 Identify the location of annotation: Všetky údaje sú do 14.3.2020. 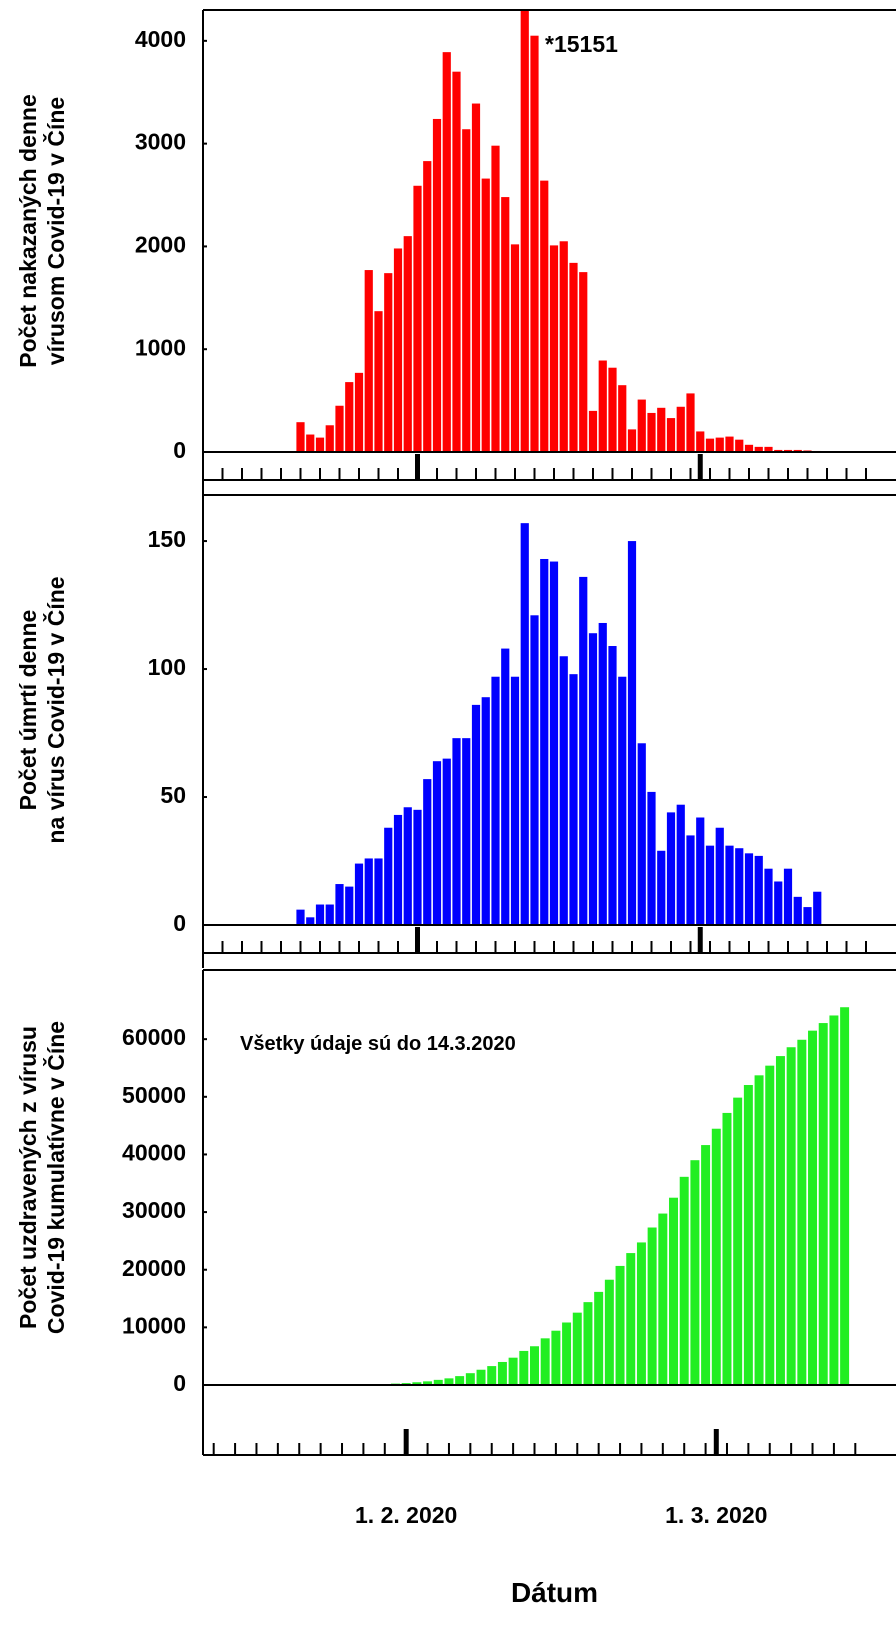
(378, 1044).